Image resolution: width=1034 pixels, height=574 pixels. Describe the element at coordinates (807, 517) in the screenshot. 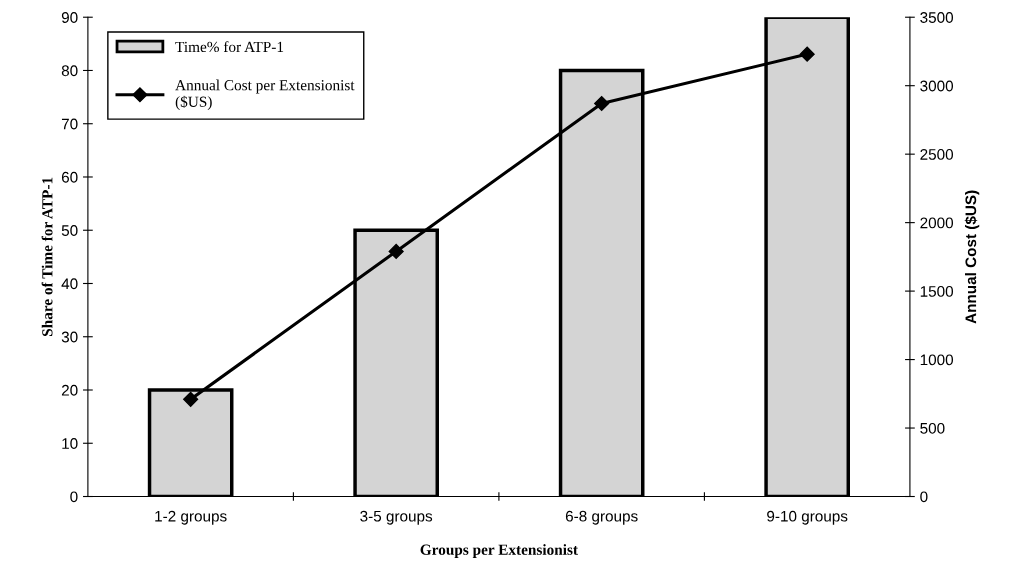

I see `x-tick-label: 9-10 groups` at that location.